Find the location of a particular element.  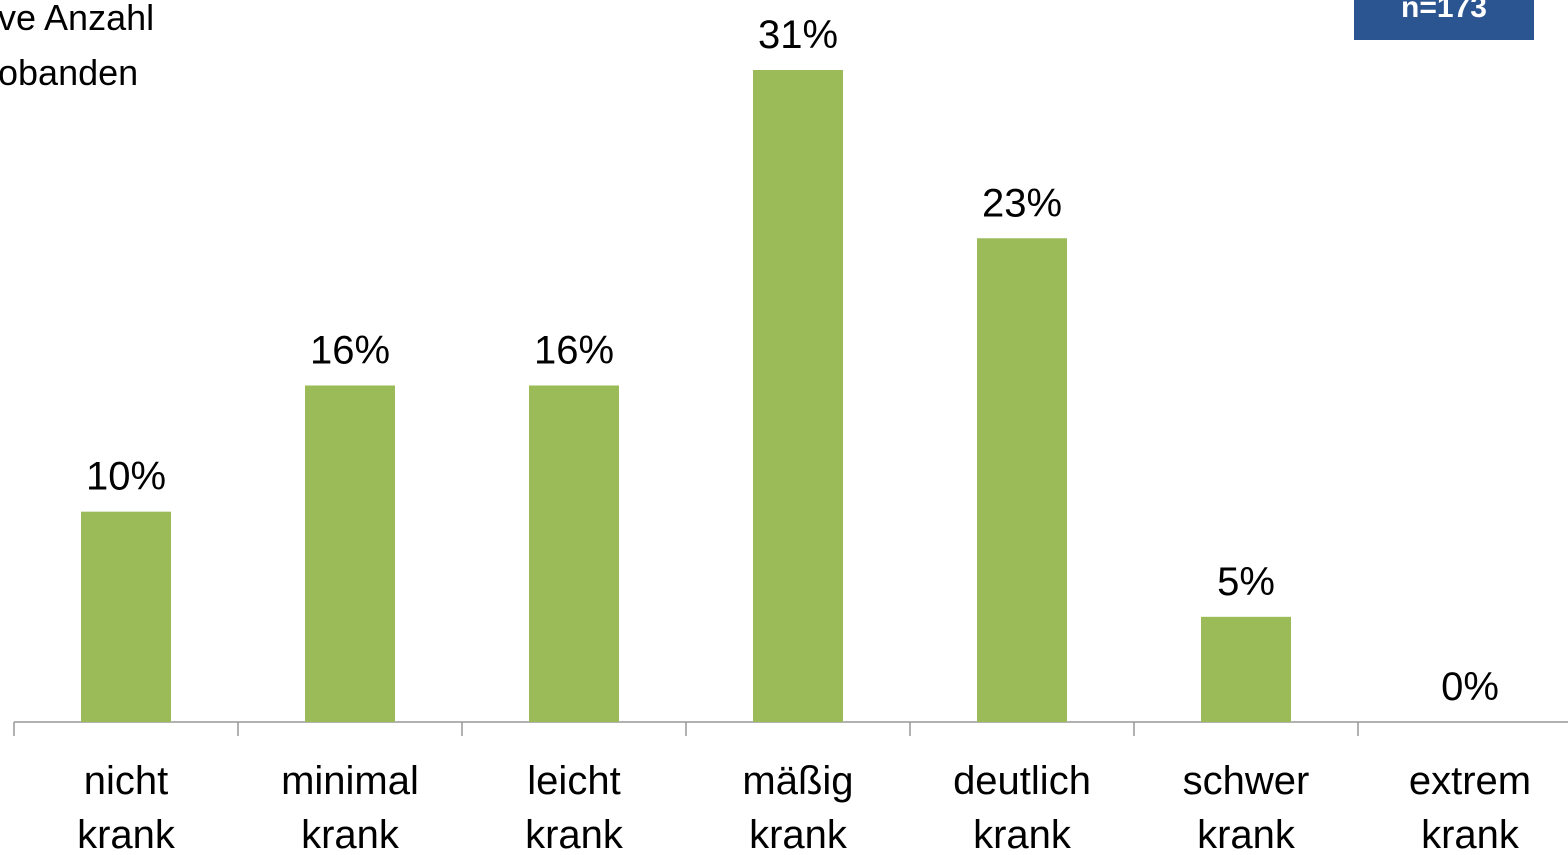

axis-title: ve Anzahl is located at coordinates (77, 19).